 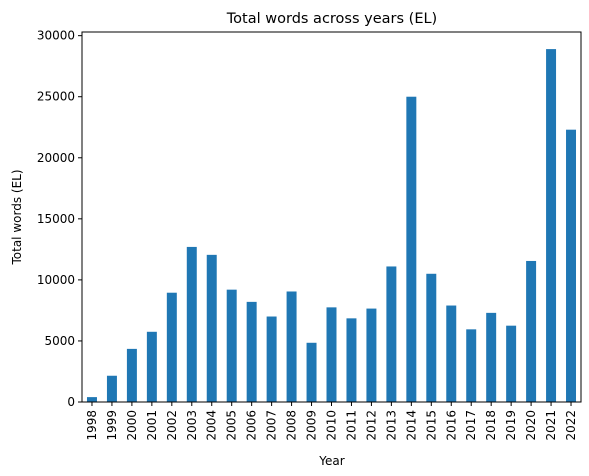 What do you see at coordinates (191, 324) in the screenshot?
I see `bar-2003` at bounding box center [191, 324].